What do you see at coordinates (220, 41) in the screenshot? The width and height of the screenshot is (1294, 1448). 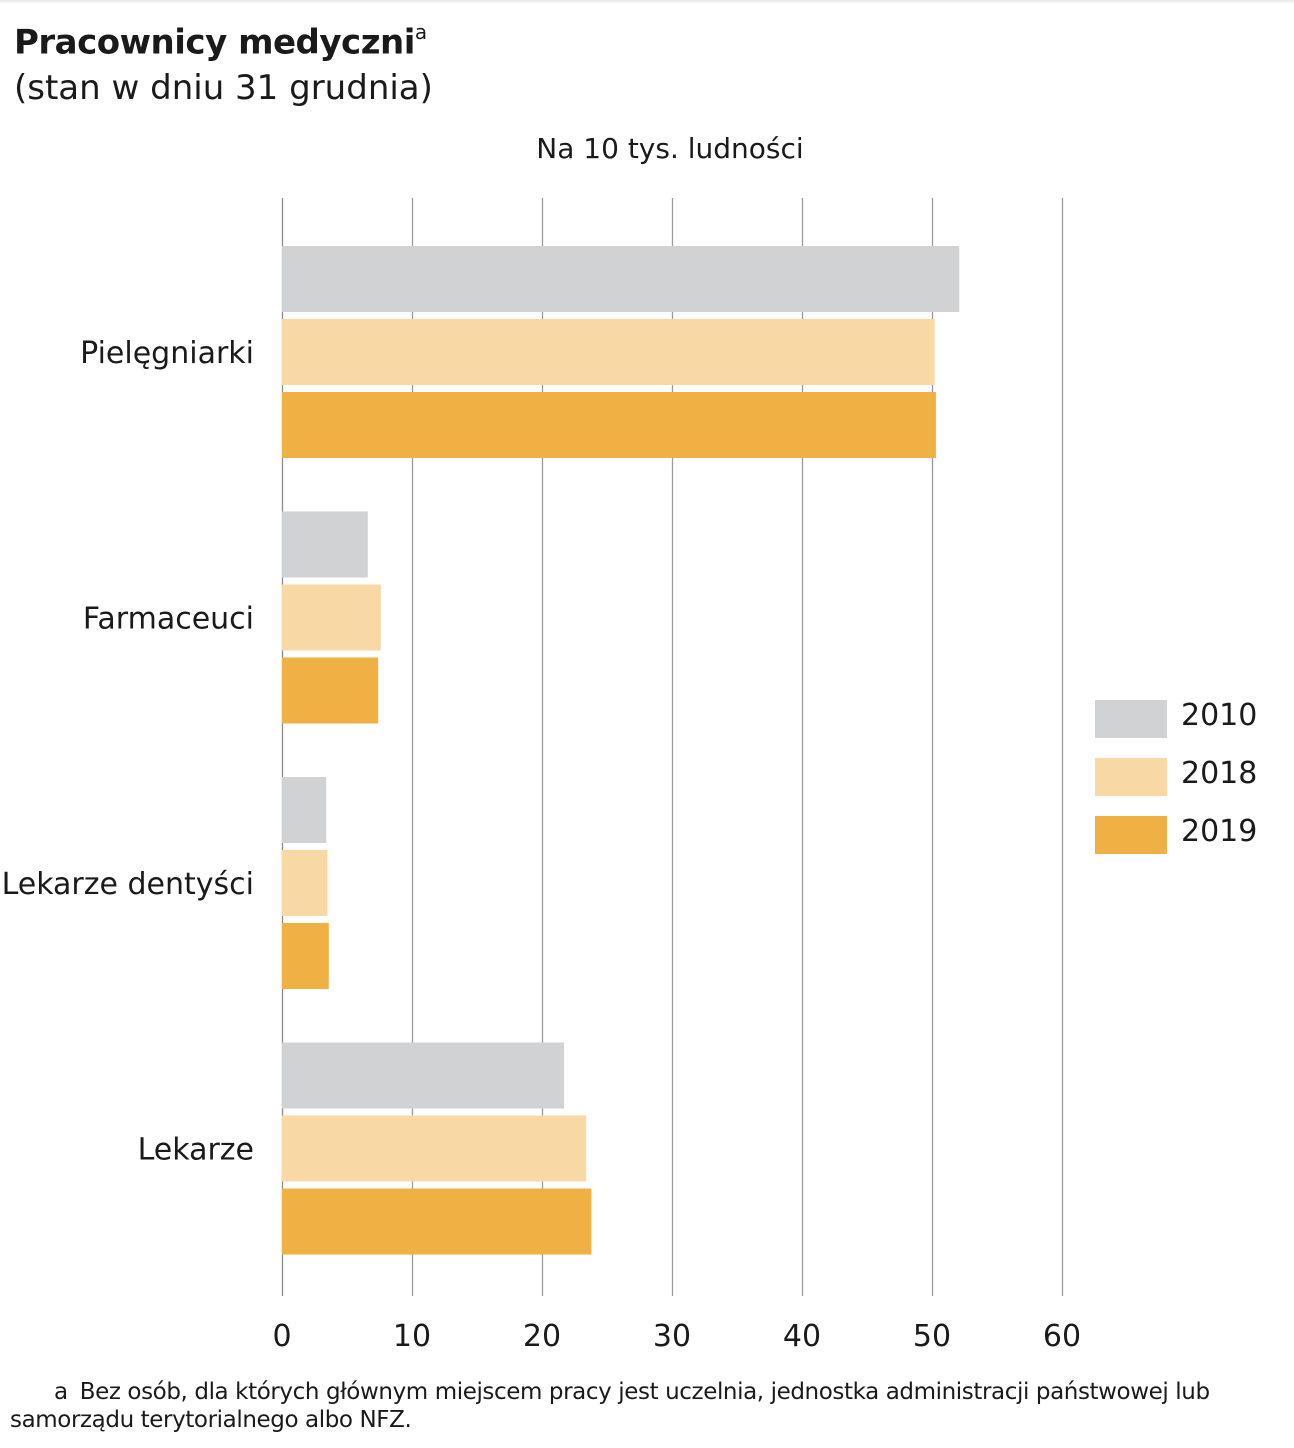 I see `chart-title: Pracownicy medycznia` at bounding box center [220, 41].